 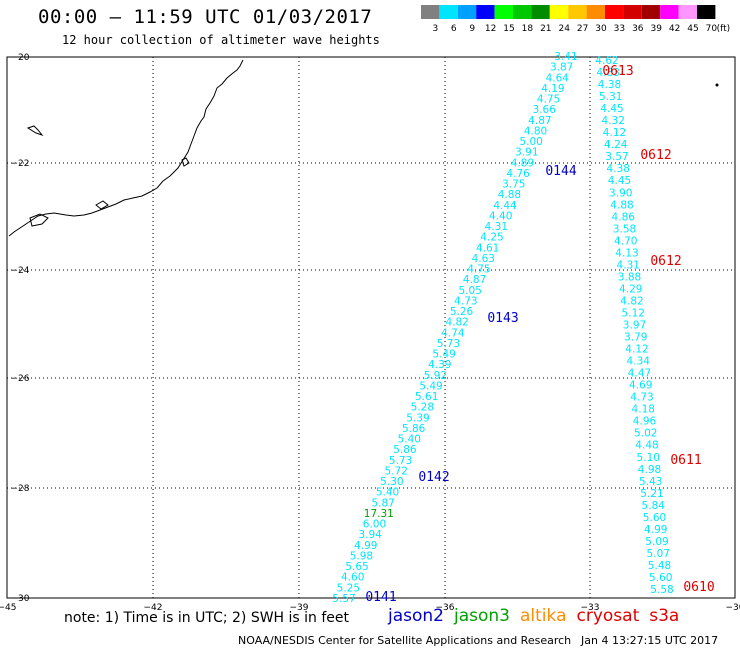 I want to click on wave-height-value: 4.18, so click(x=643, y=410).